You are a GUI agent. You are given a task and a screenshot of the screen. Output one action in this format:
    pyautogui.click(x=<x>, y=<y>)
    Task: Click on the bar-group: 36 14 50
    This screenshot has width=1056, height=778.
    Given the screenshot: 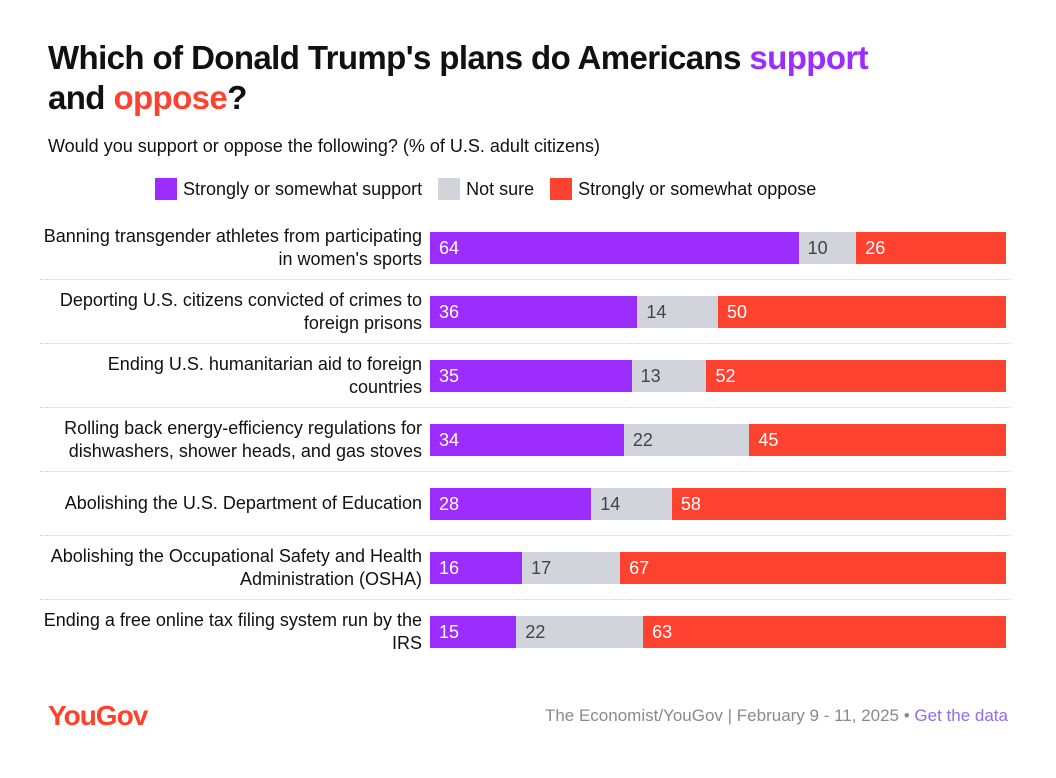 What is the action you would take?
    pyautogui.click(x=718, y=311)
    